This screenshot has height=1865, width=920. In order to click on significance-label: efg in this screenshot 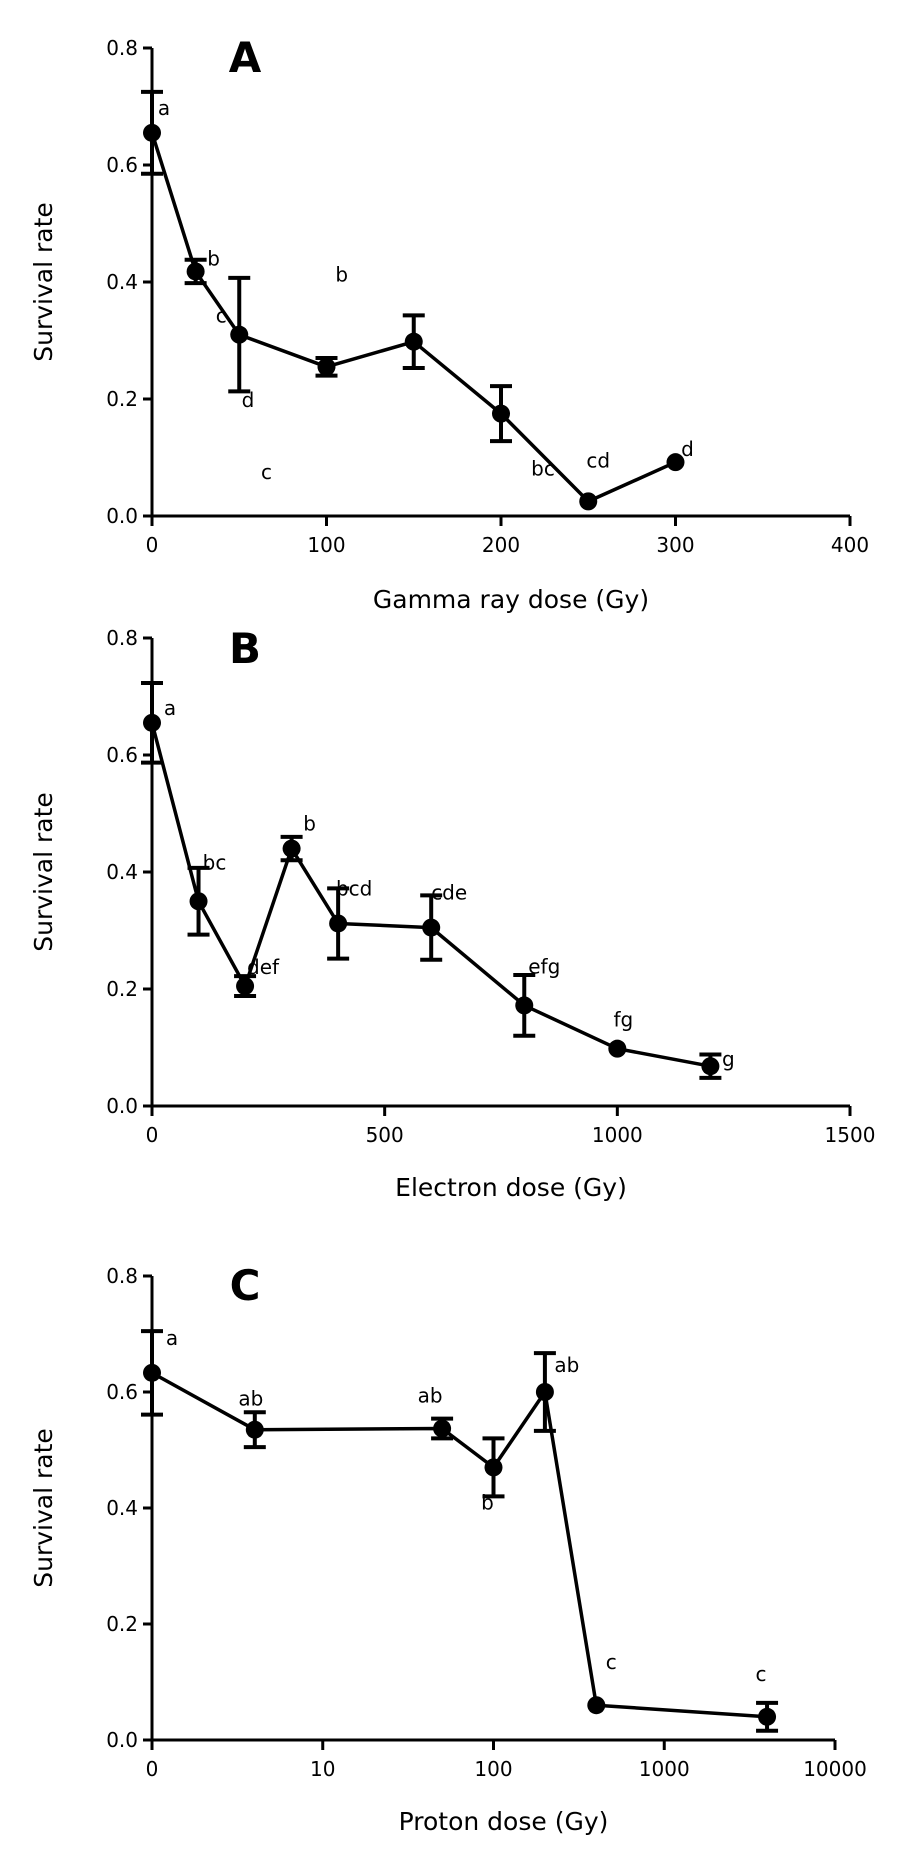, I will do `click(544, 966)`.